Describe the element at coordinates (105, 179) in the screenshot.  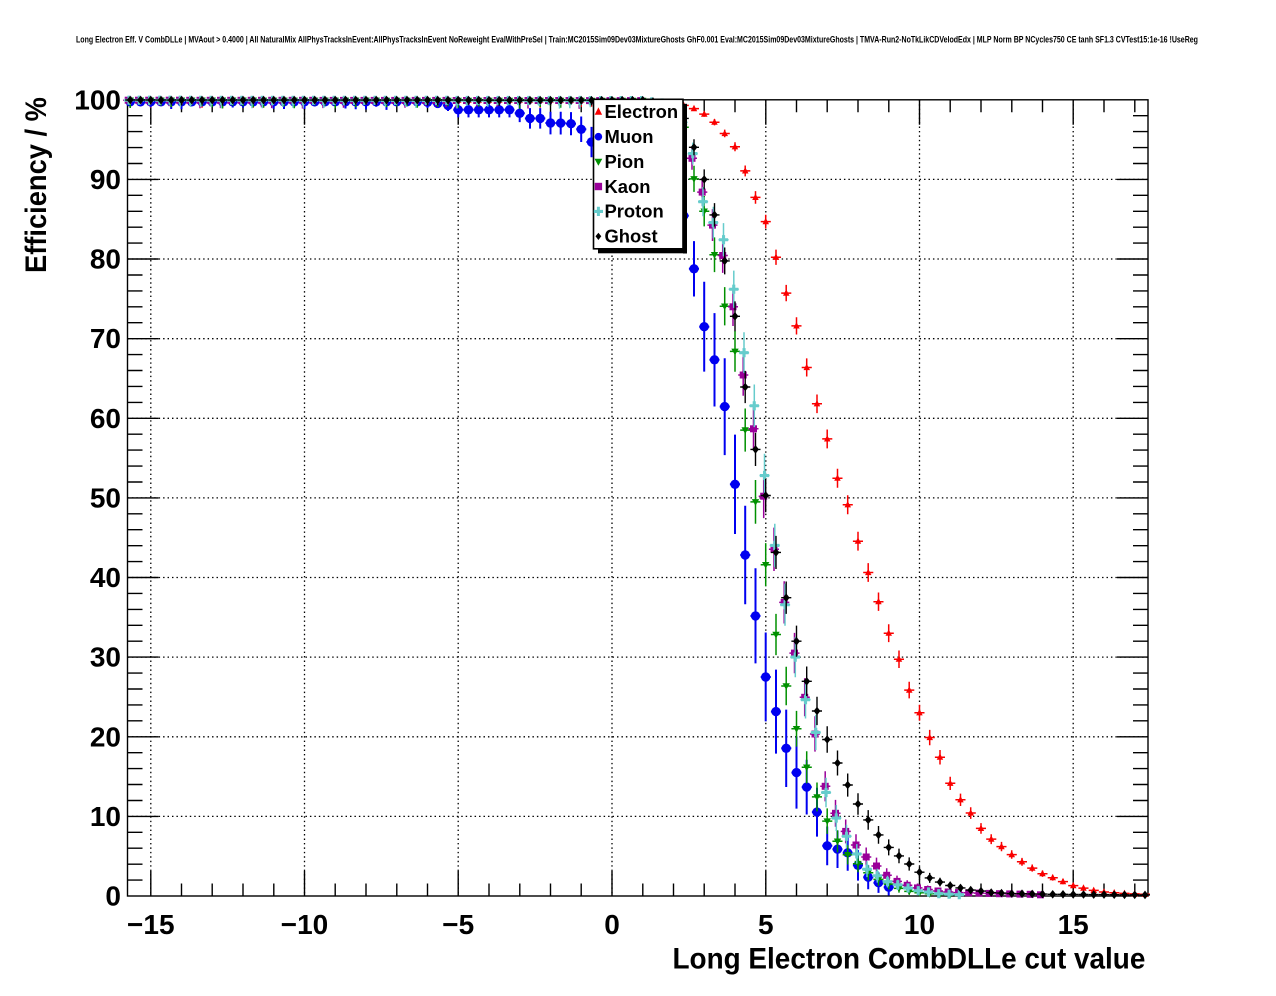
I see `svg-text: 90` at that location.